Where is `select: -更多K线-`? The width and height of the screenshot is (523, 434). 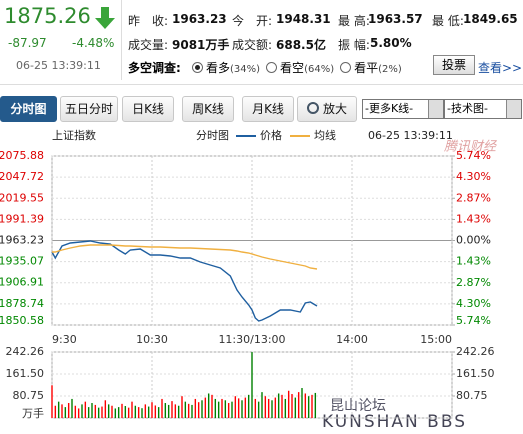 select: -更多K线- is located at coordinates (403, 109).